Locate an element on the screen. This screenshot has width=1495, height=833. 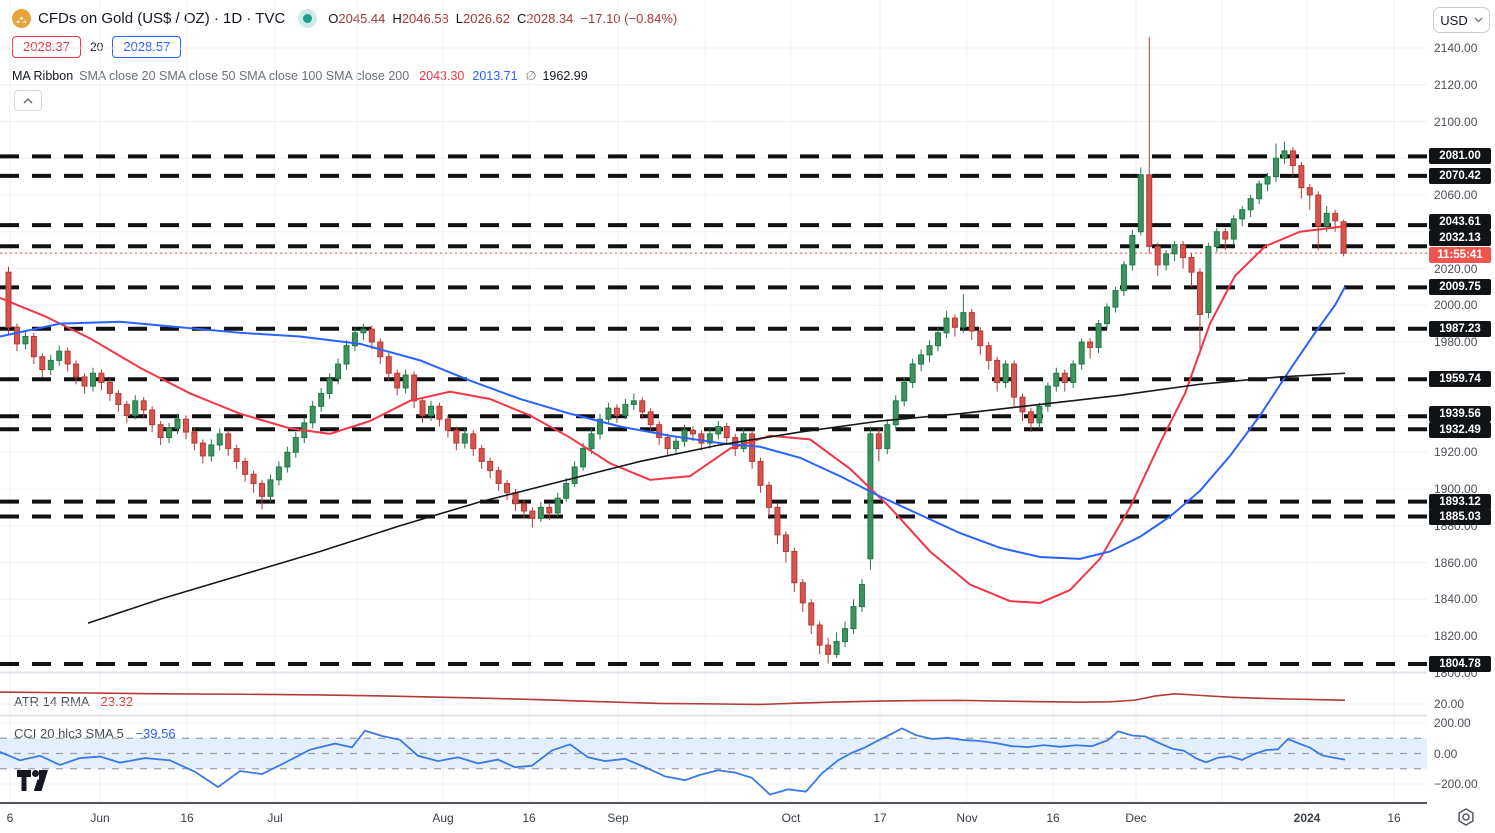
market-status-icon is located at coordinates (308, 18).